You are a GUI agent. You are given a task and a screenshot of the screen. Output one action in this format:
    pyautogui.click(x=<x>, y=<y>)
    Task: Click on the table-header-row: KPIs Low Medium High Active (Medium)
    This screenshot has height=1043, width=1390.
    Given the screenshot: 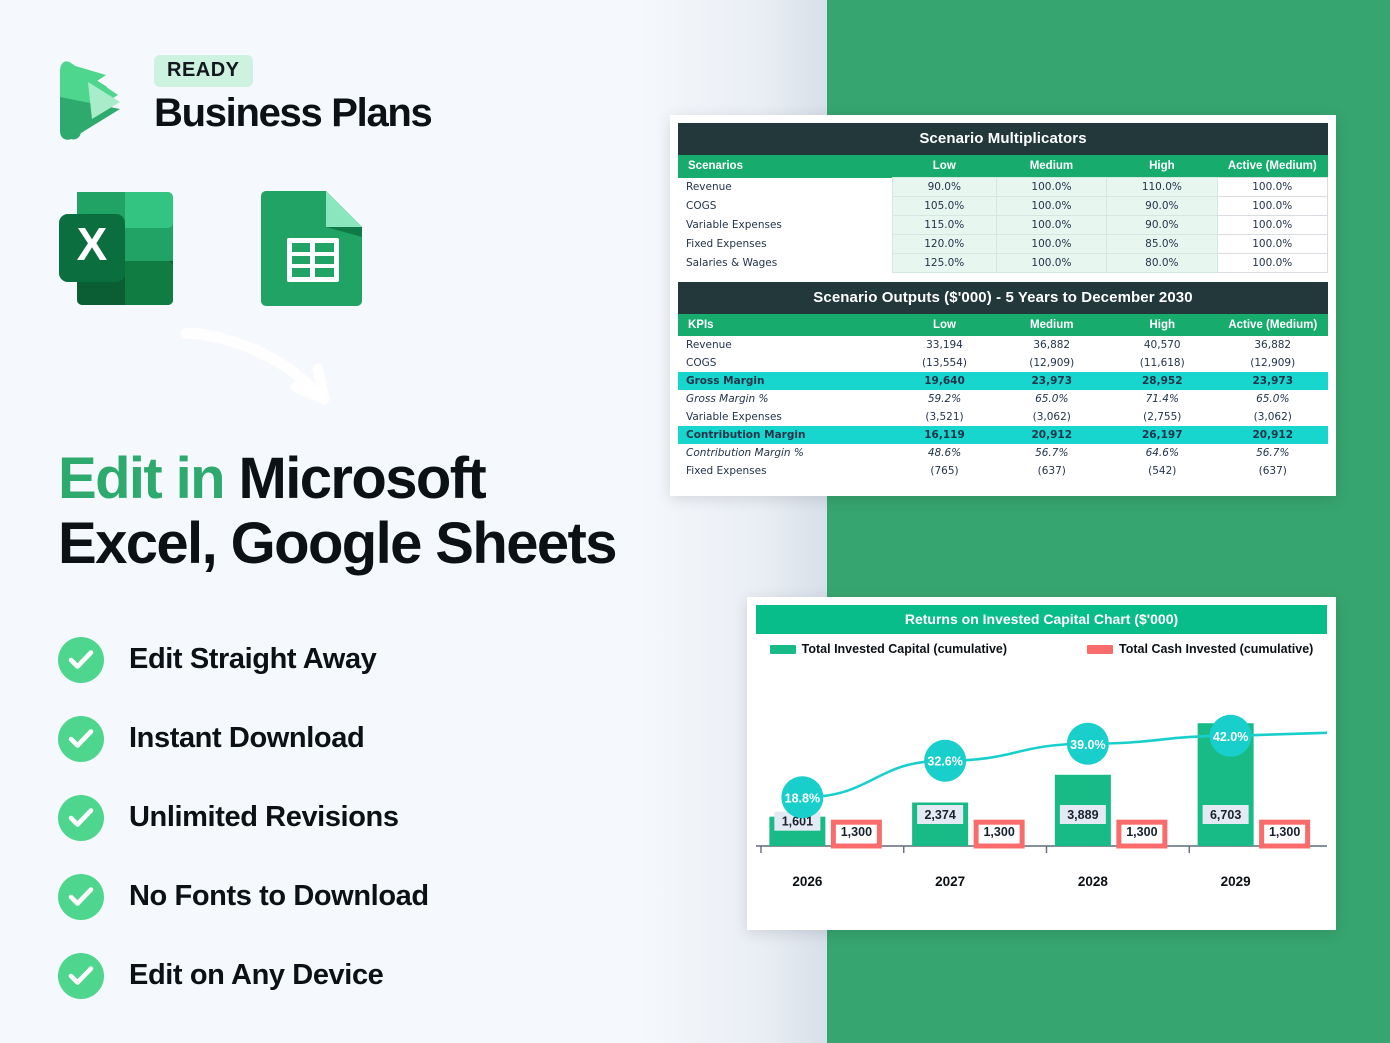 What is the action you would take?
    pyautogui.click(x=1003, y=325)
    